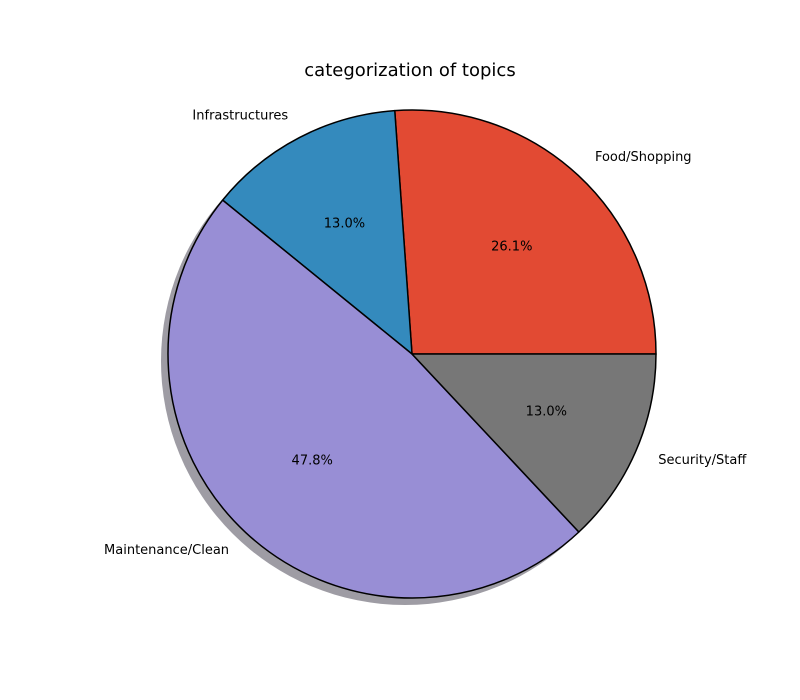  What do you see at coordinates (344, 224) in the screenshot?
I see `slice-percent-infrastructures: 13.0%` at bounding box center [344, 224].